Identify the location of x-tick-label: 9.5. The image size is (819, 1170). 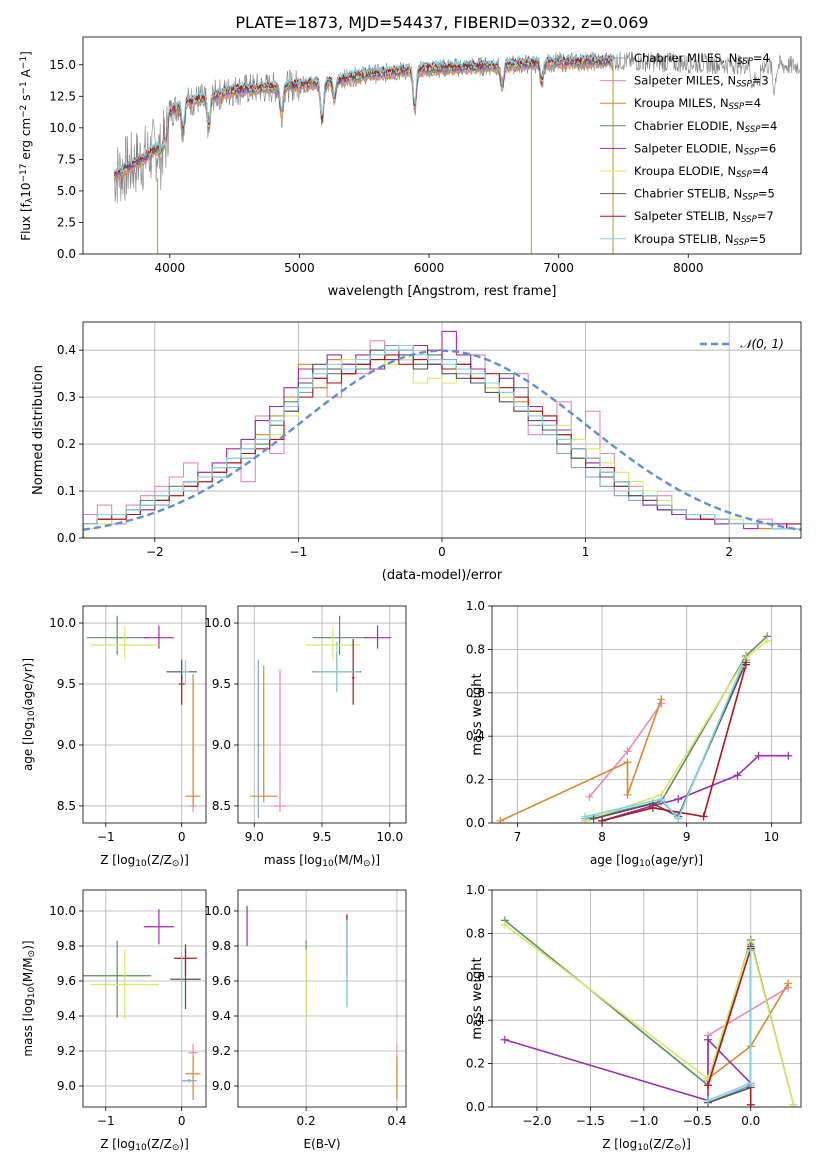
(321, 837).